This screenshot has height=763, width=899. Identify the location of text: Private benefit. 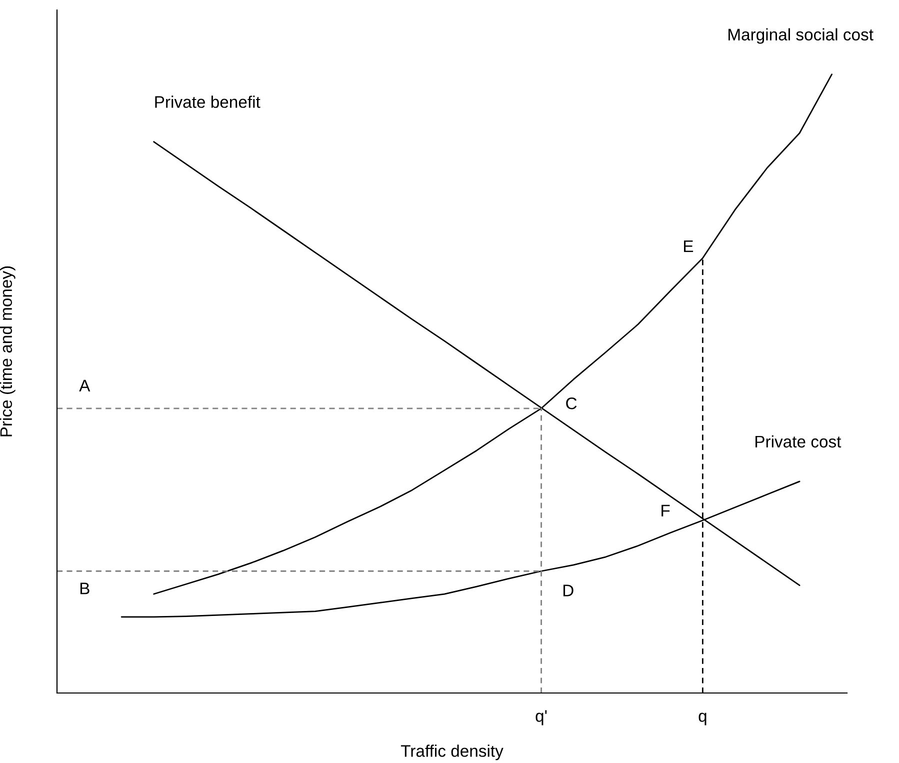
(207, 102).